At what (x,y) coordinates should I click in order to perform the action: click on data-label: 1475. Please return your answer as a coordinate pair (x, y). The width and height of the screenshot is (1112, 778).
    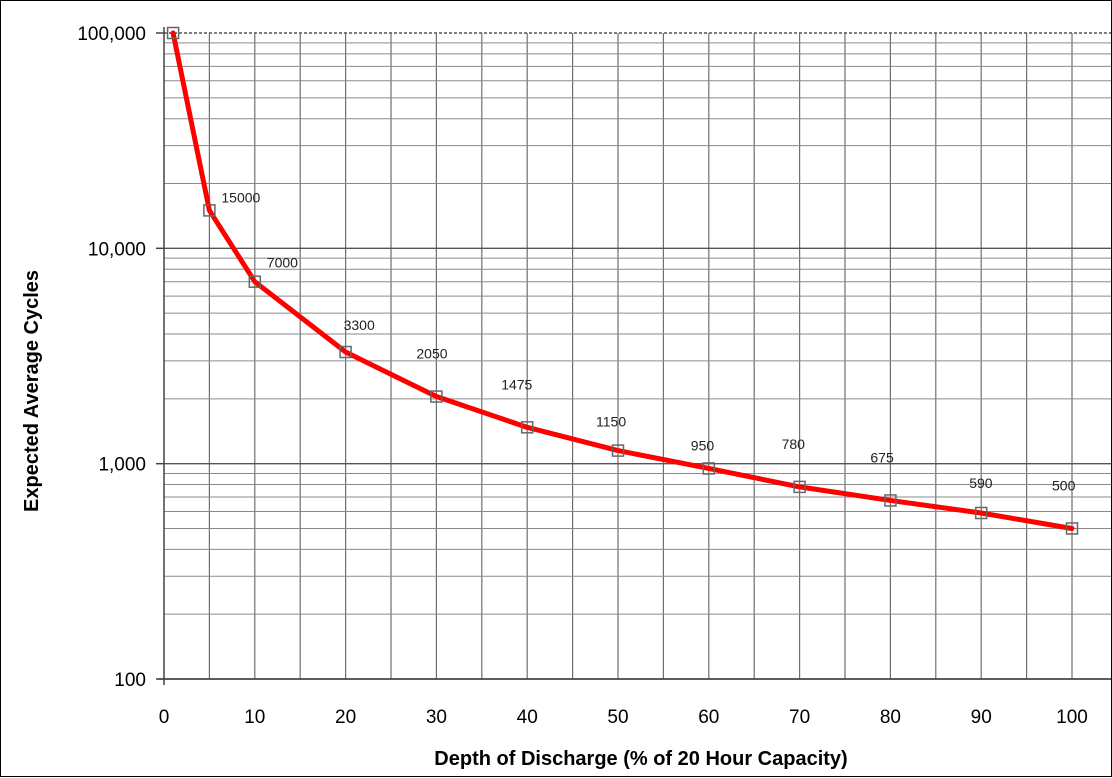
    Looking at the image, I should click on (516, 384).